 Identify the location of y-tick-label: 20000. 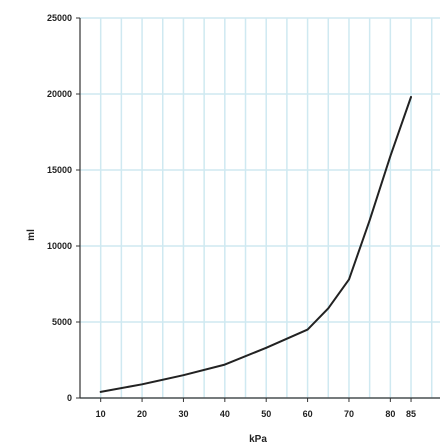
(59, 94).